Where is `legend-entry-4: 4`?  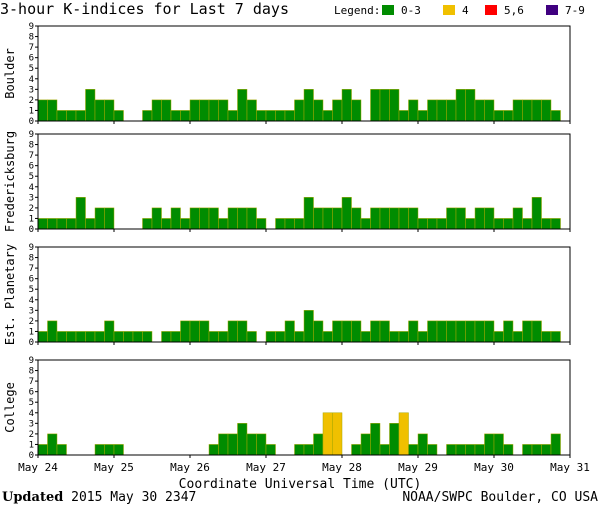
legend-entry-4: 4 is located at coordinates (456, 10).